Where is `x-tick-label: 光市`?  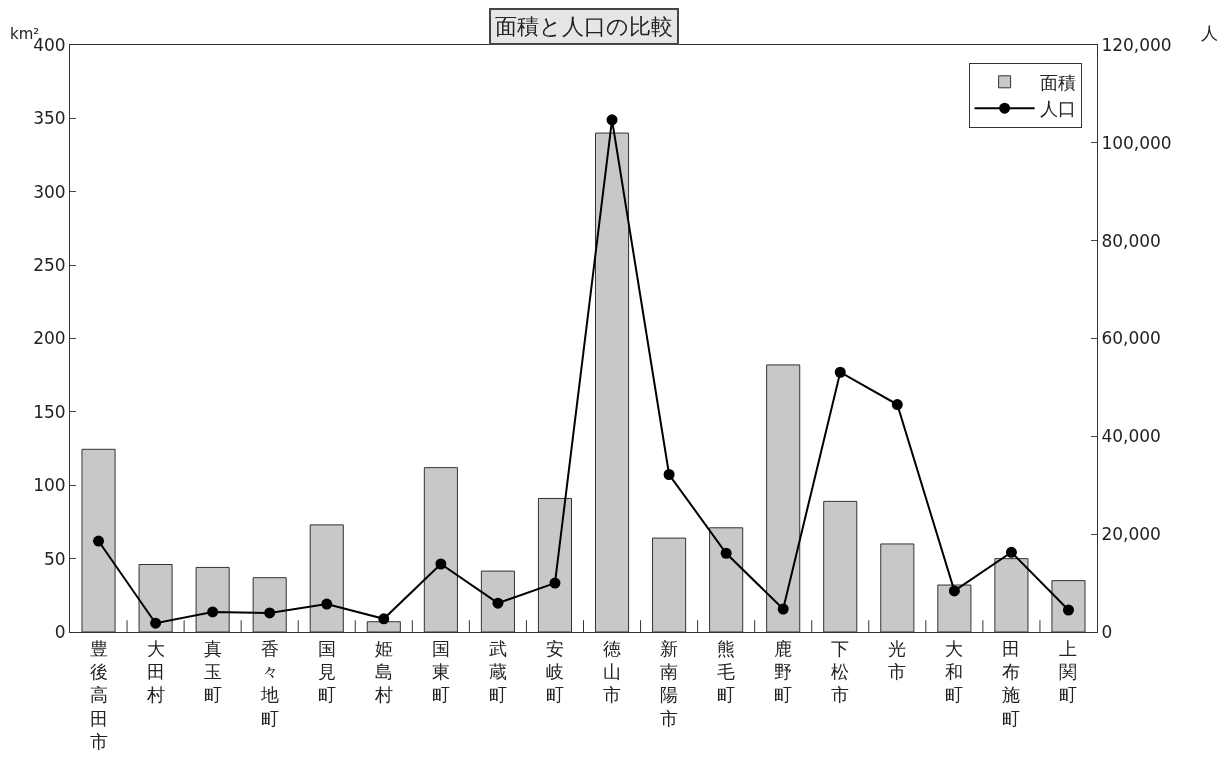 x-tick-label: 光市 is located at coordinates (897, 659).